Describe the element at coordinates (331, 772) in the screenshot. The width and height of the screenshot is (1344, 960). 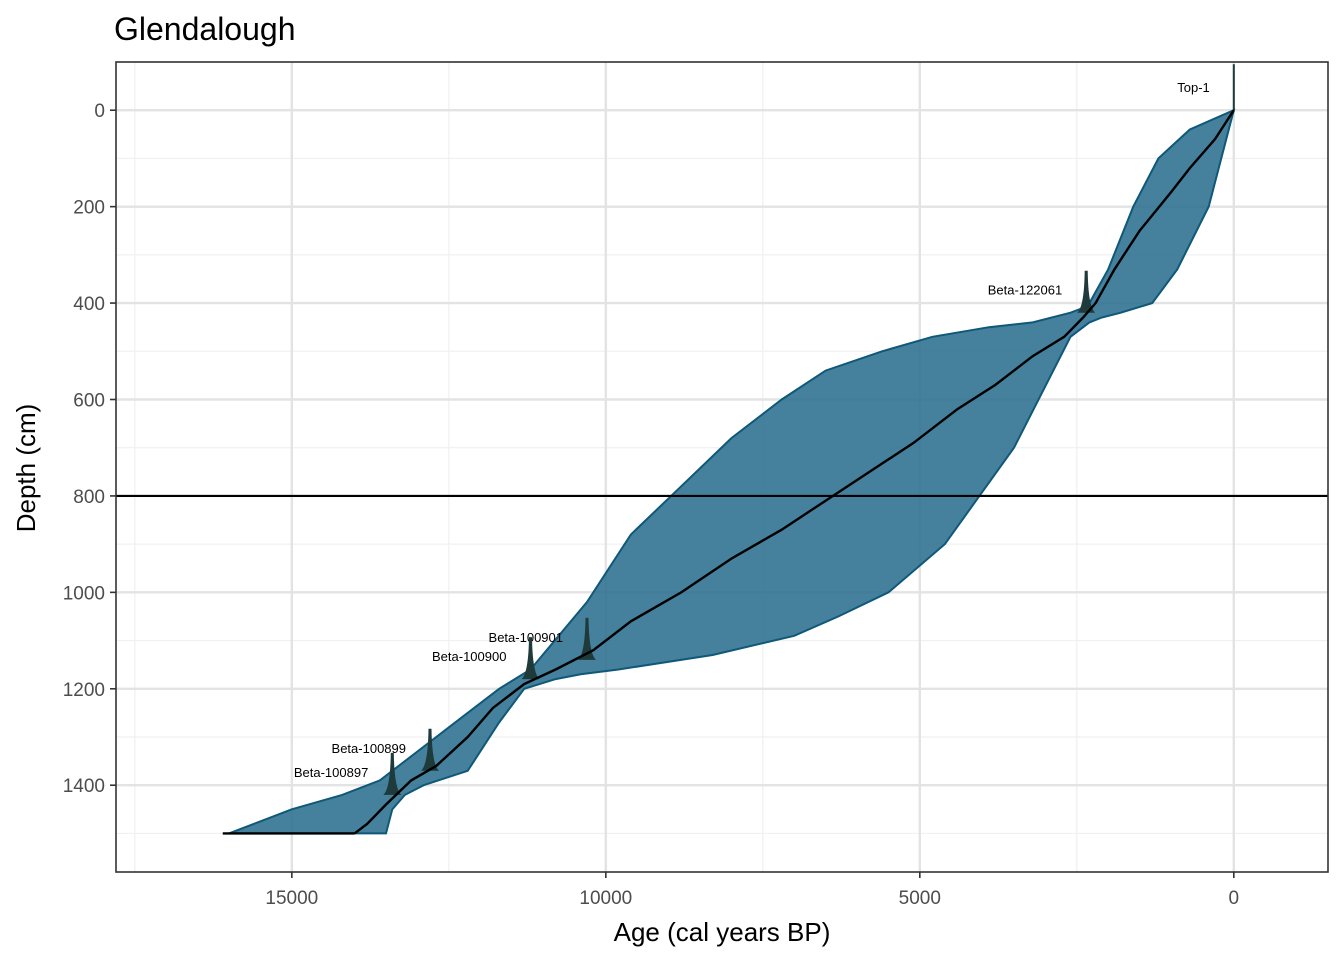
I see `date-label: Beta-100897` at that location.